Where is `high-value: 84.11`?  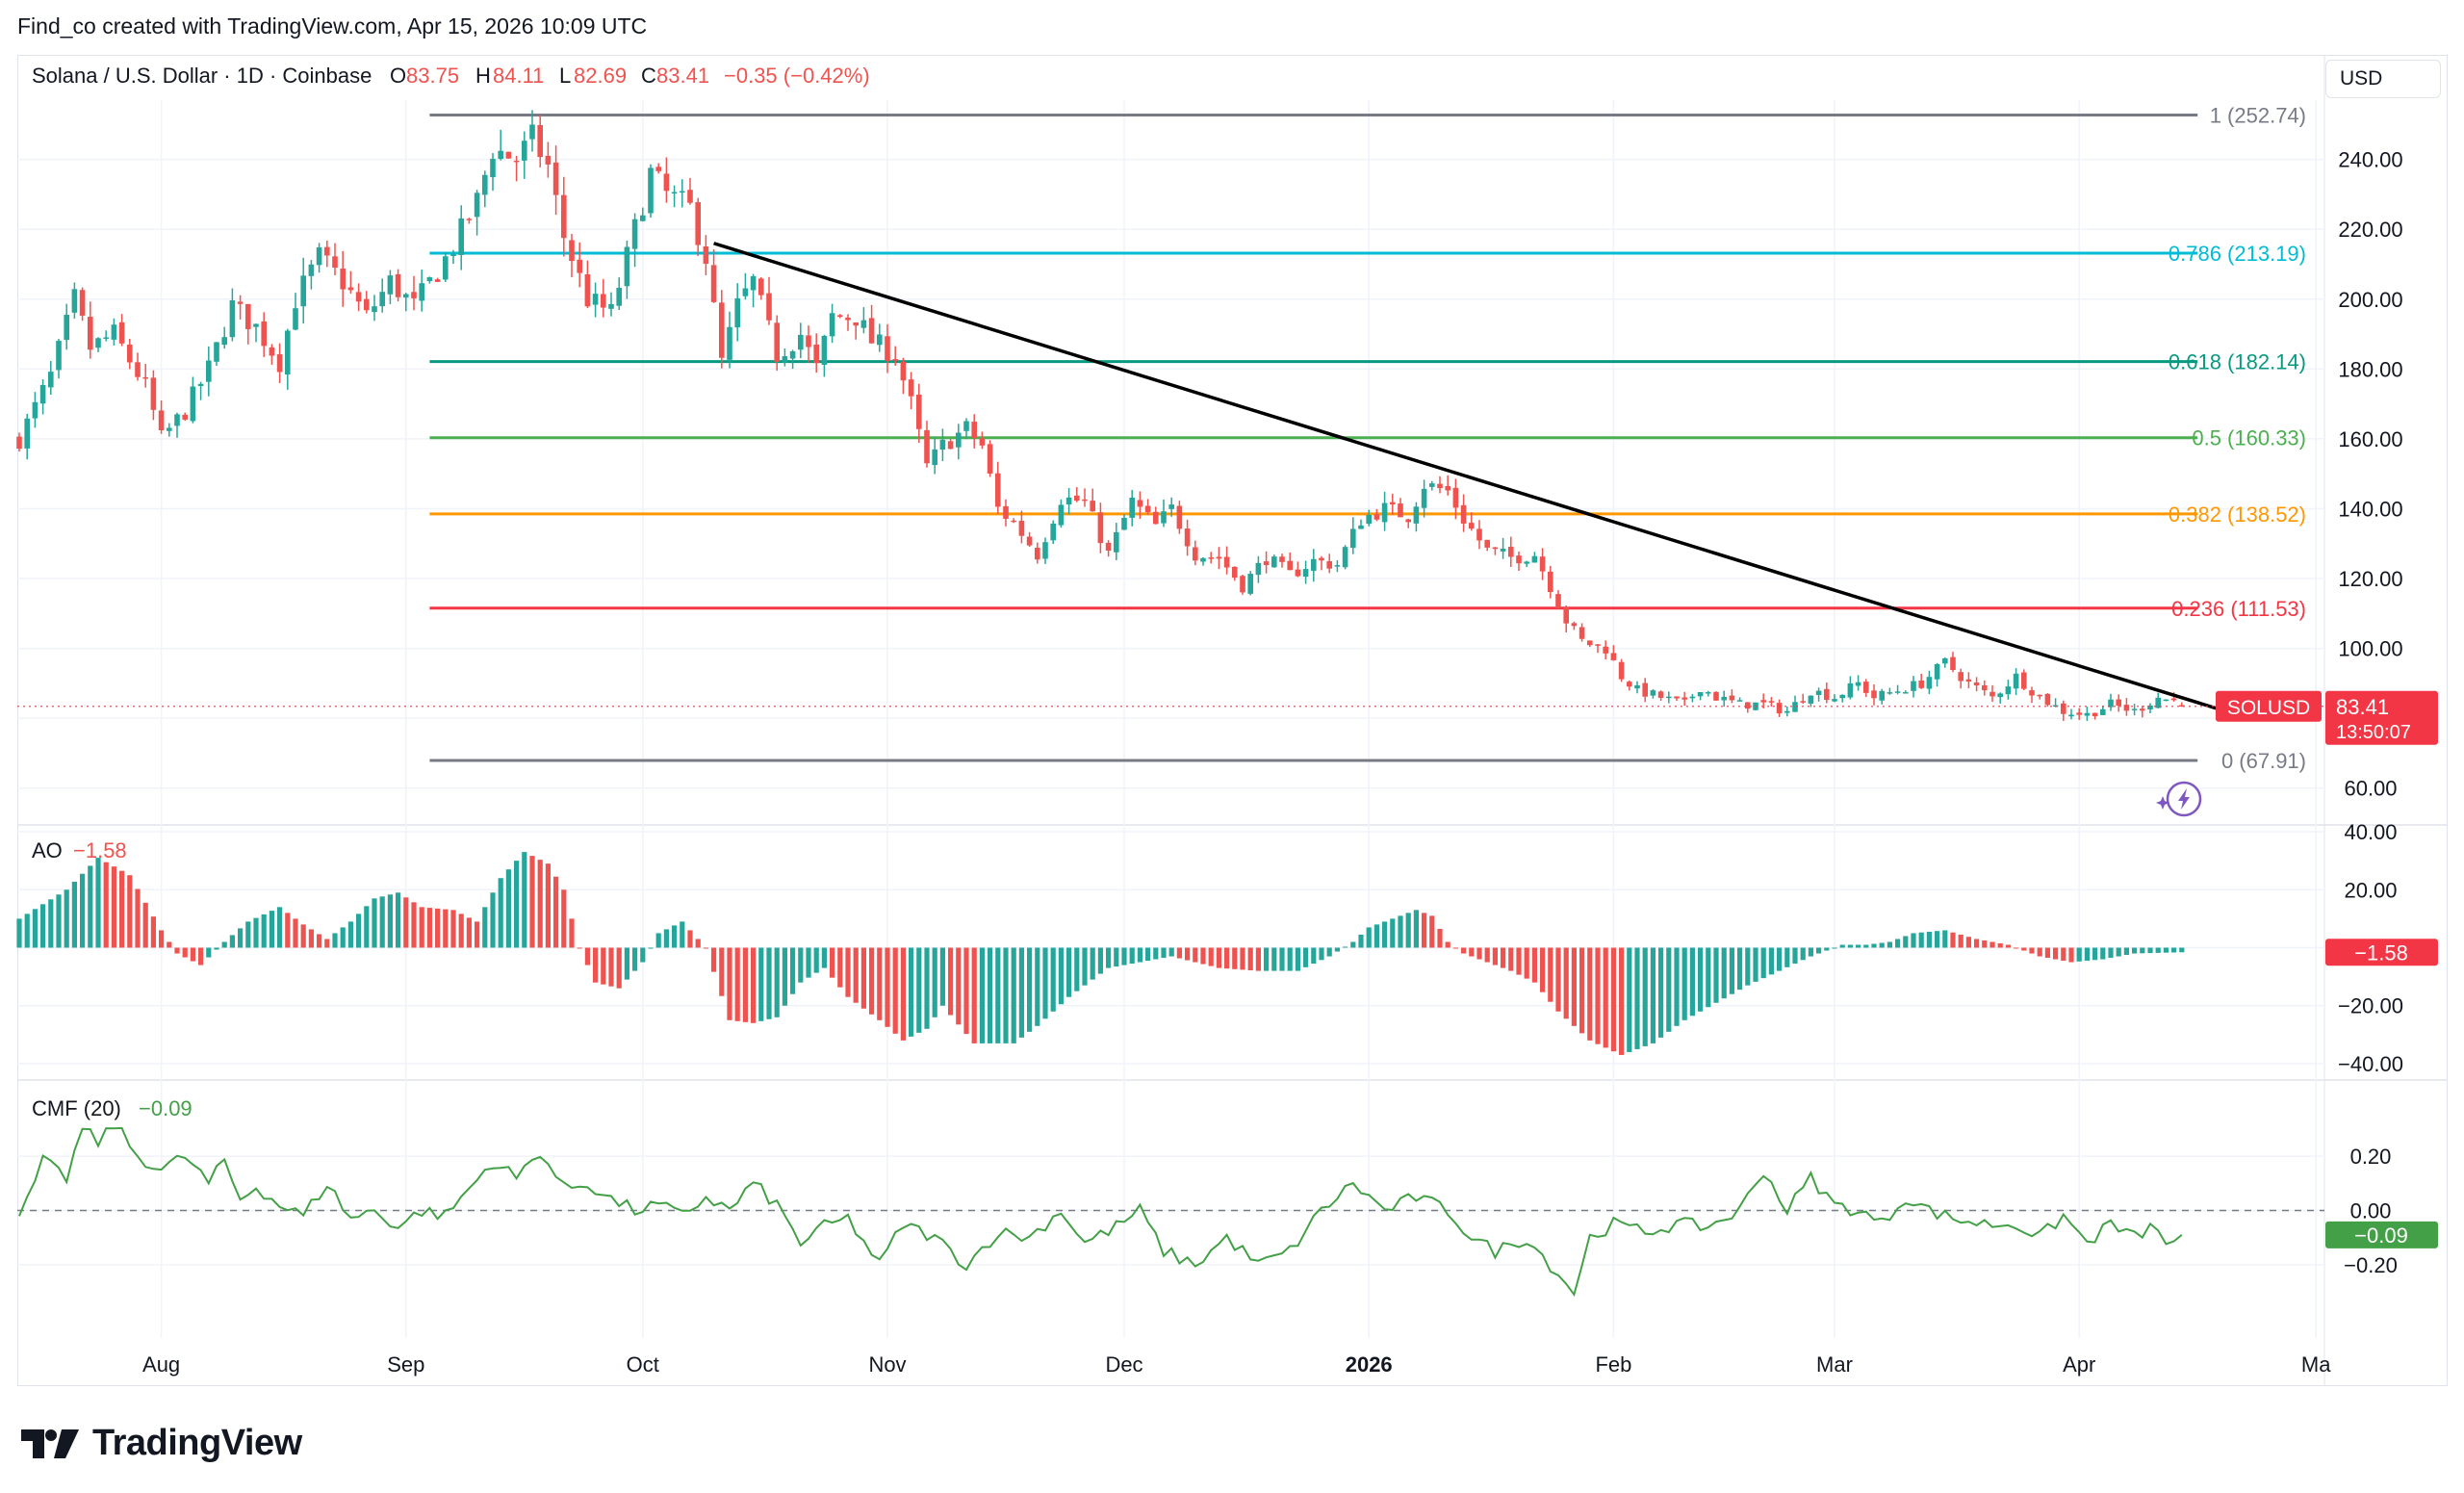 high-value: 84.11 is located at coordinates (518, 76).